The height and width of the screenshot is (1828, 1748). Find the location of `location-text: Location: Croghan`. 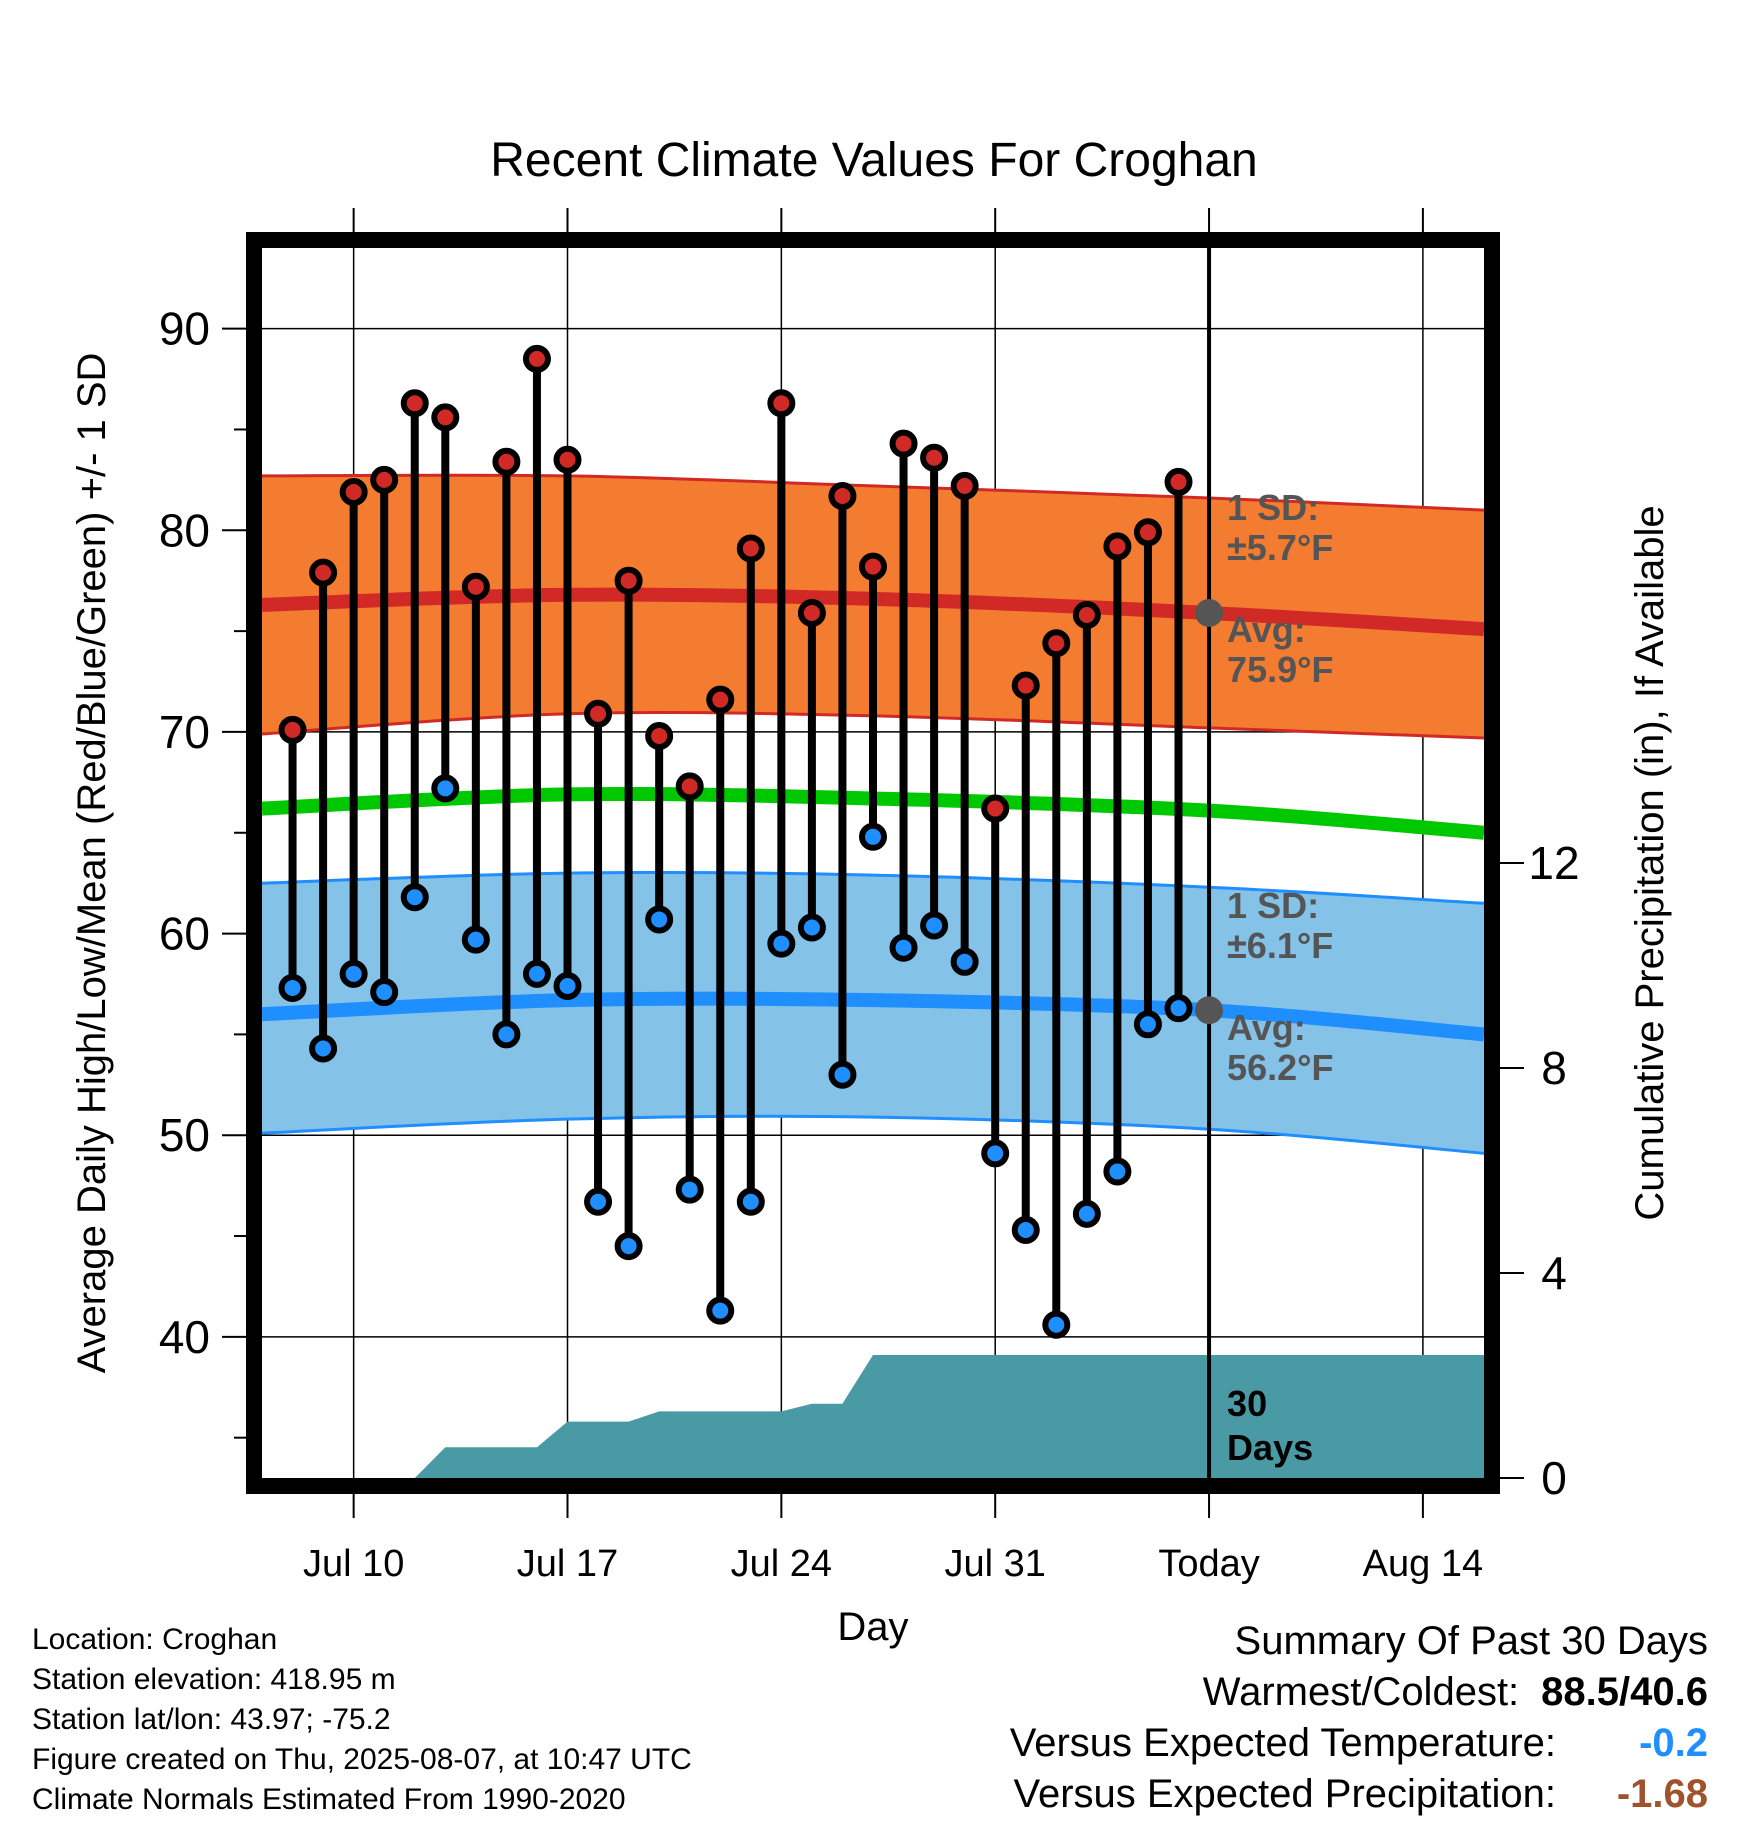

location-text: Location: Croghan is located at coordinates (155, 1639).